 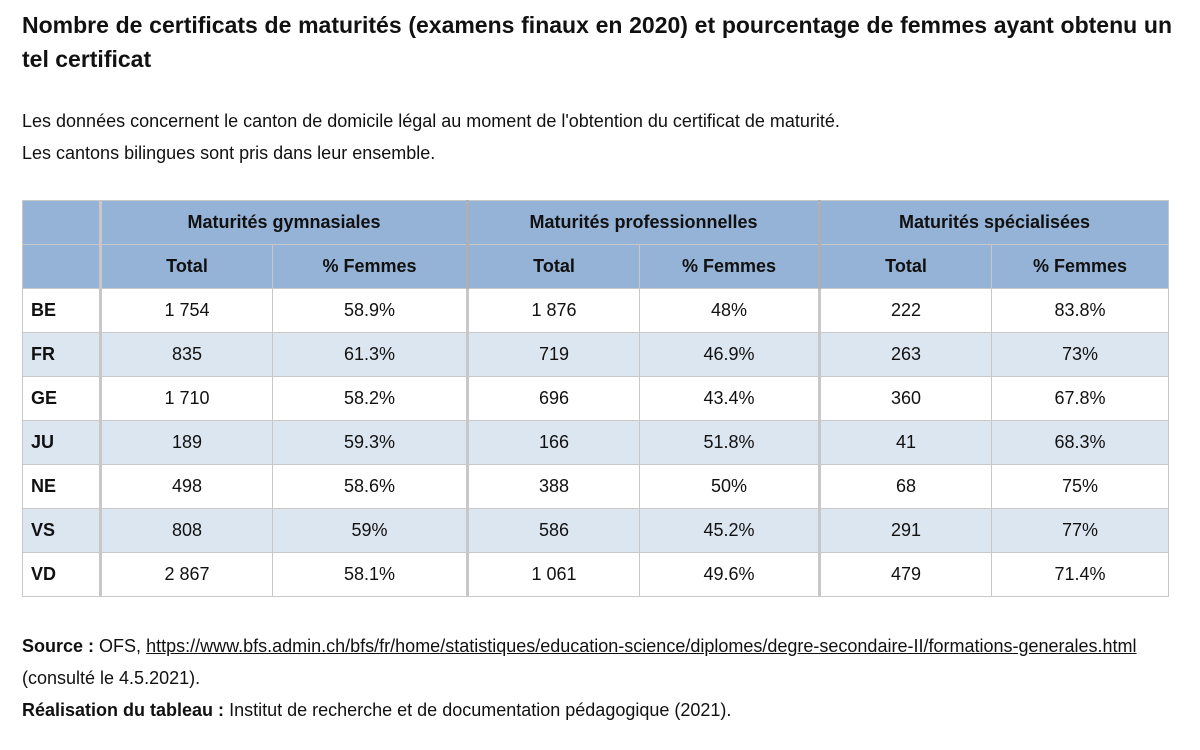 I want to click on percent-women-cell: 71.4%, so click(x=1080, y=574).